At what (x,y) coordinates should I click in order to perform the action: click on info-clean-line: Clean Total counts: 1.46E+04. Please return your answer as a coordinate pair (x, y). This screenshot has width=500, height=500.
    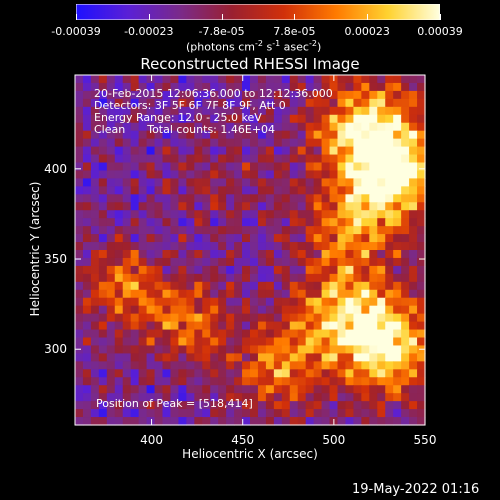
    Looking at the image, I should click on (213, 130).